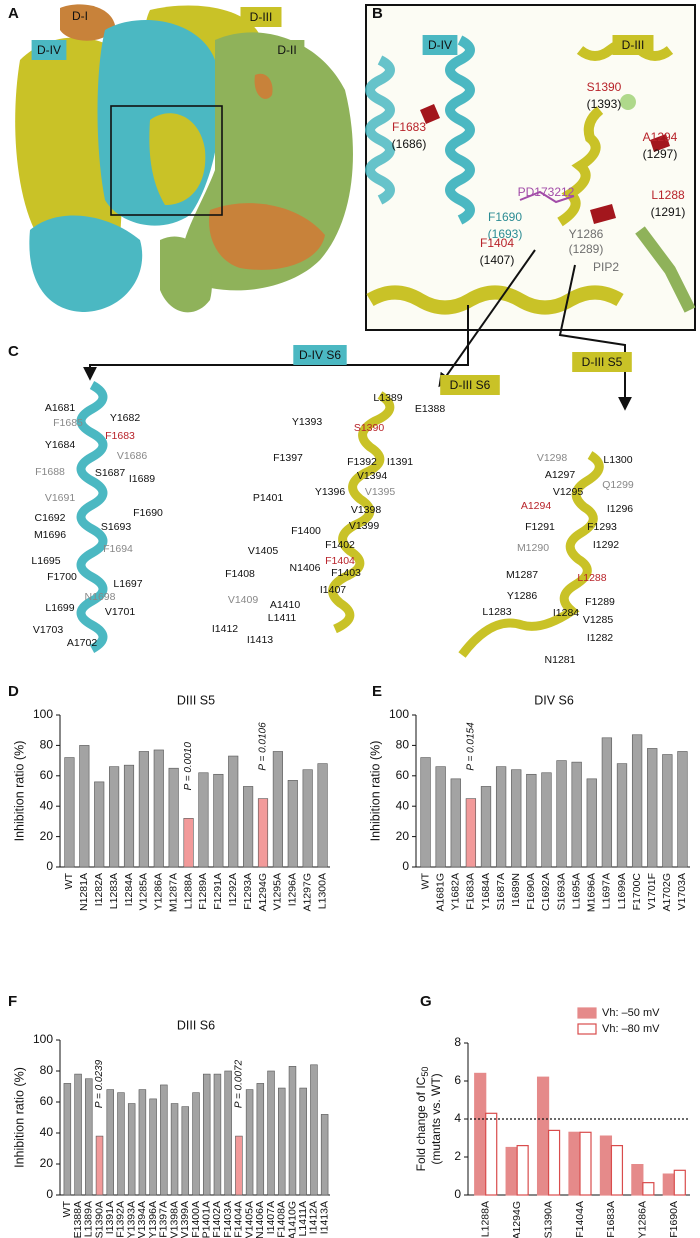 The image size is (700, 1238). I want to click on x-tick-label: S1687A, so click(501, 891).